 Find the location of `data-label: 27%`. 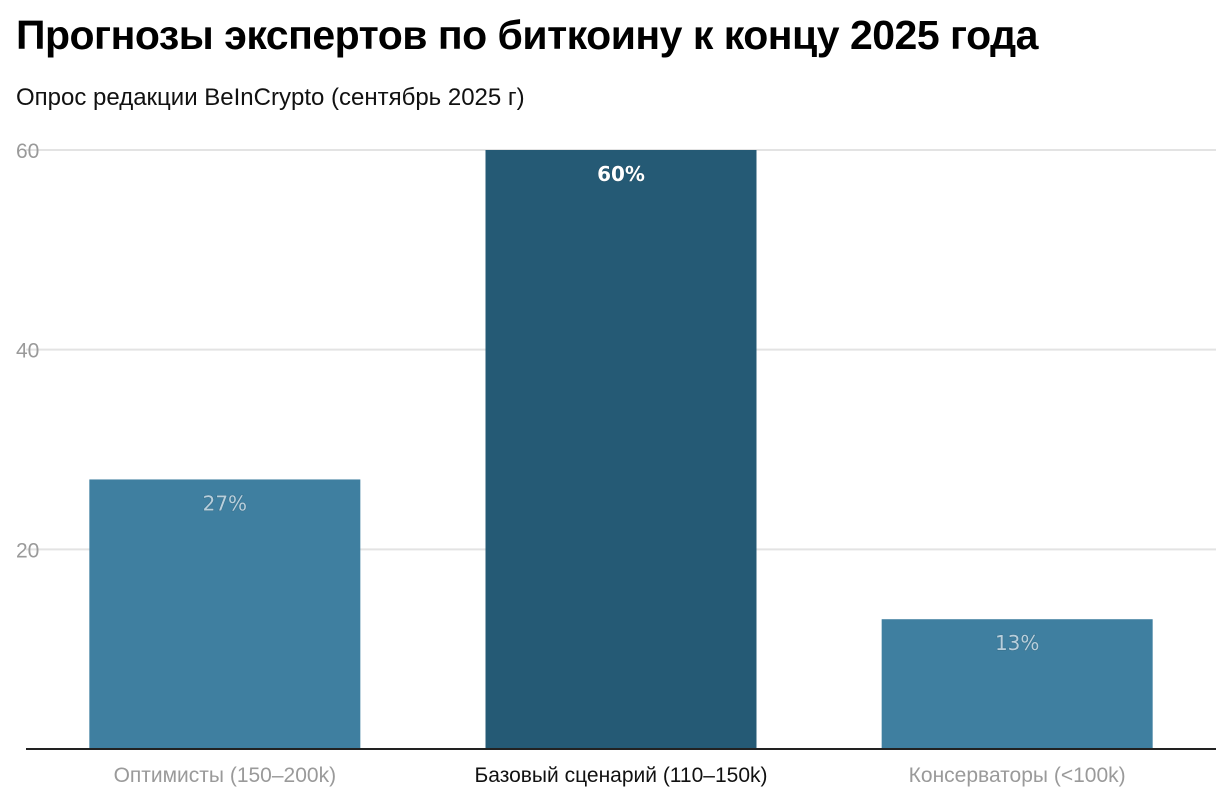

data-label: 27% is located at coordinates (225, 503).